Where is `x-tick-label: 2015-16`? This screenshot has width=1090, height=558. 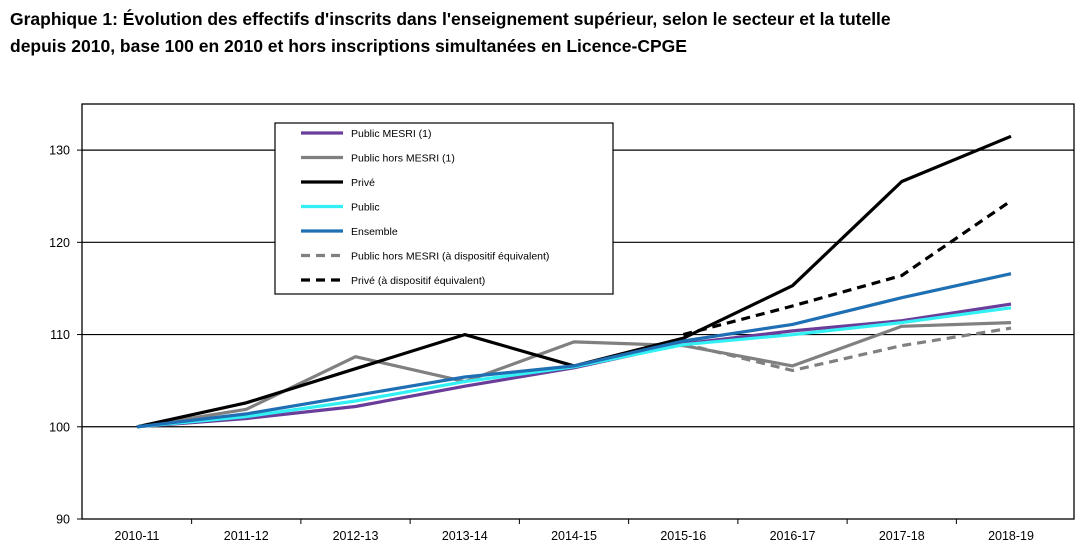
x-tick-label: 2015-16 is located at coordinates (683, 536).